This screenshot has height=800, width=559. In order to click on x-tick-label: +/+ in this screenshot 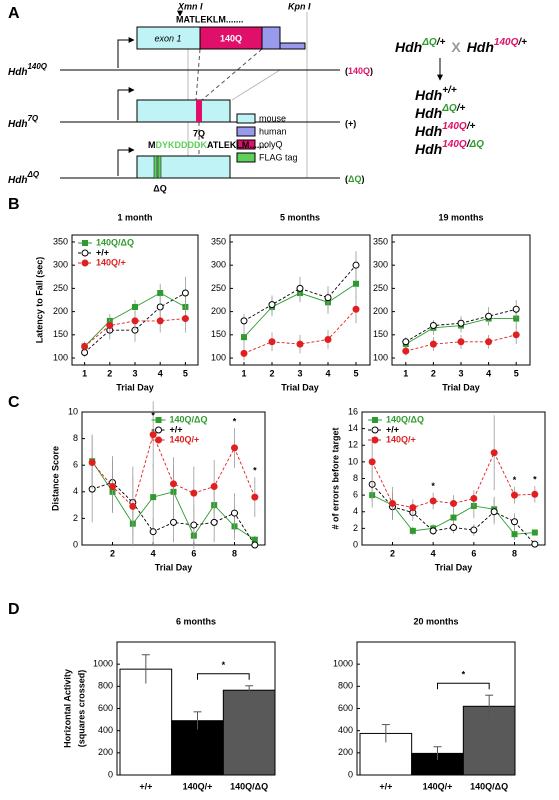, I will do `click(385, 786)`.